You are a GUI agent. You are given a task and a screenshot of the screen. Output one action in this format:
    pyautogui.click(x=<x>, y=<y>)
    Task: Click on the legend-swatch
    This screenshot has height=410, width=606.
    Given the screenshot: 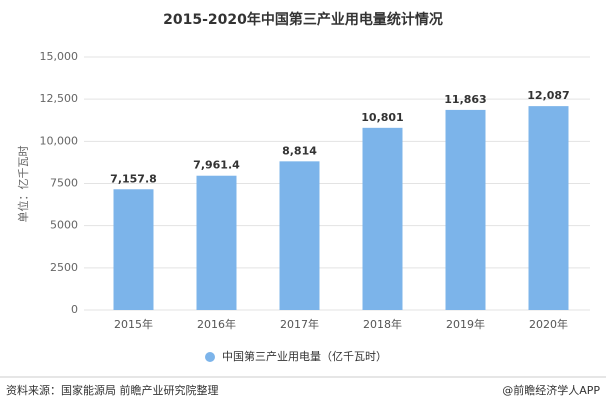 What is the action you would take?
    pyautogui.click(x=210, y=357)
    